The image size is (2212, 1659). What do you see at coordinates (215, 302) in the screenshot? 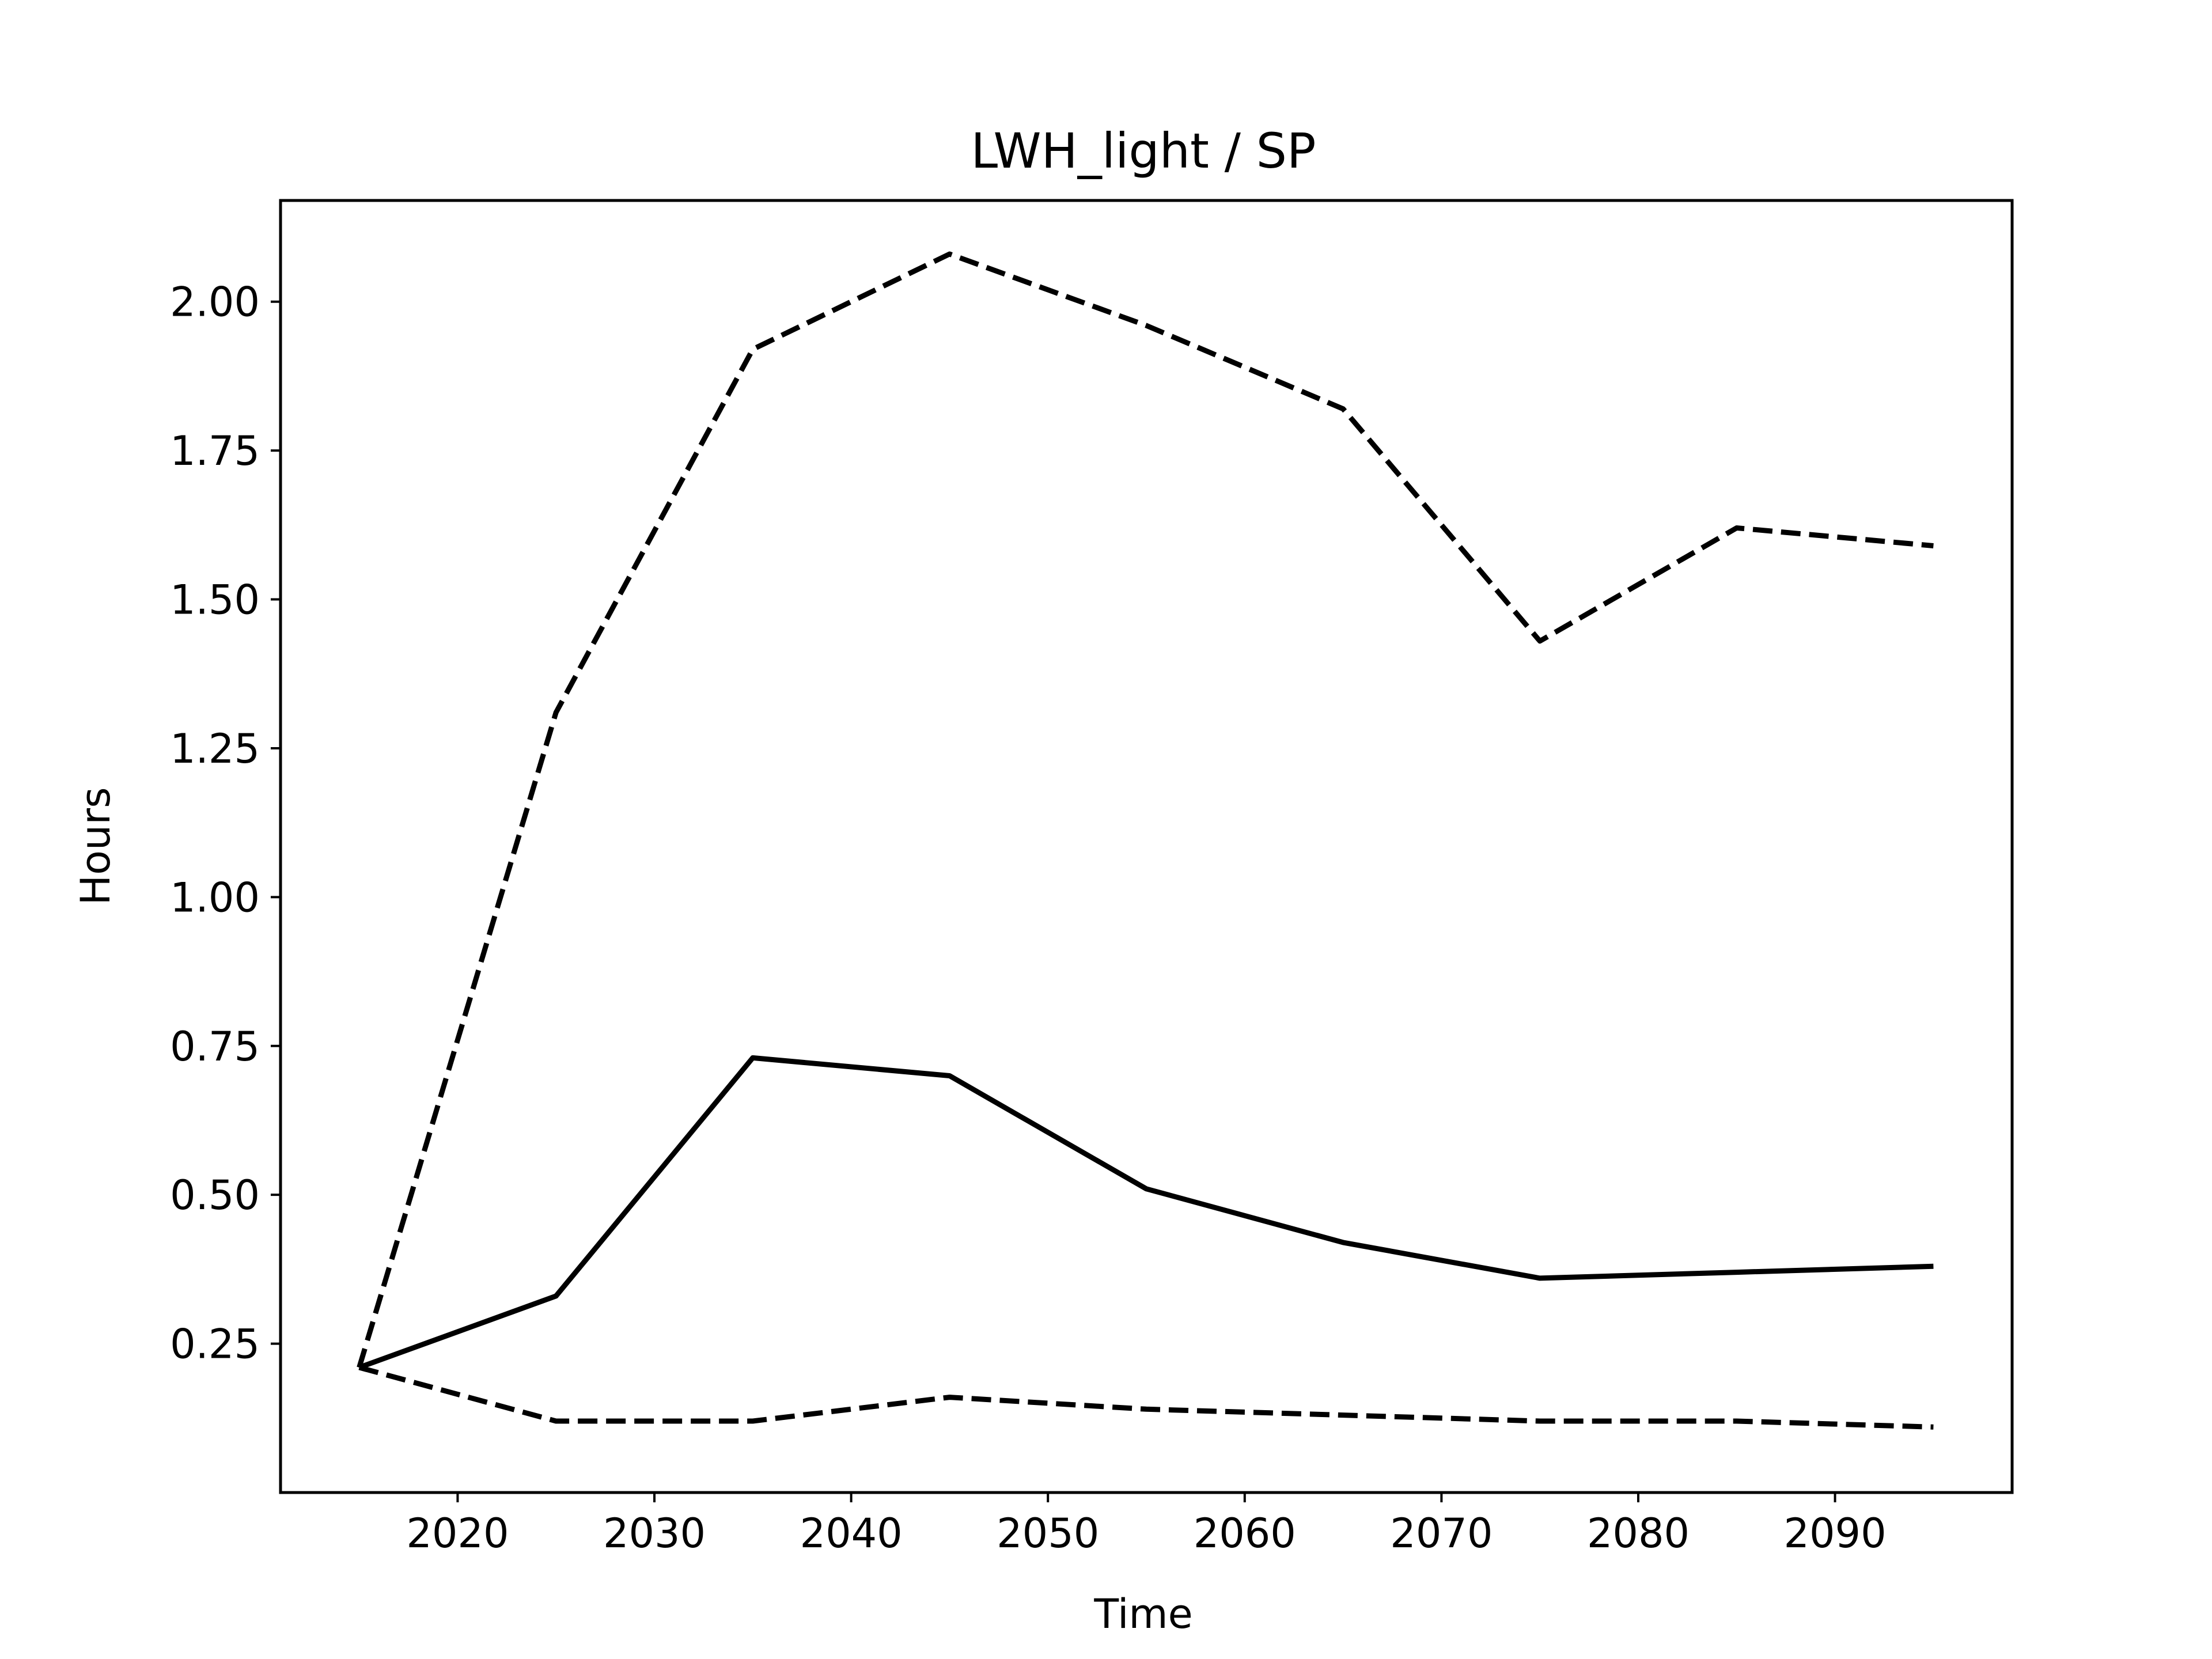
I see `y-tick-label: 2.00` at bounding box center [215, 302].